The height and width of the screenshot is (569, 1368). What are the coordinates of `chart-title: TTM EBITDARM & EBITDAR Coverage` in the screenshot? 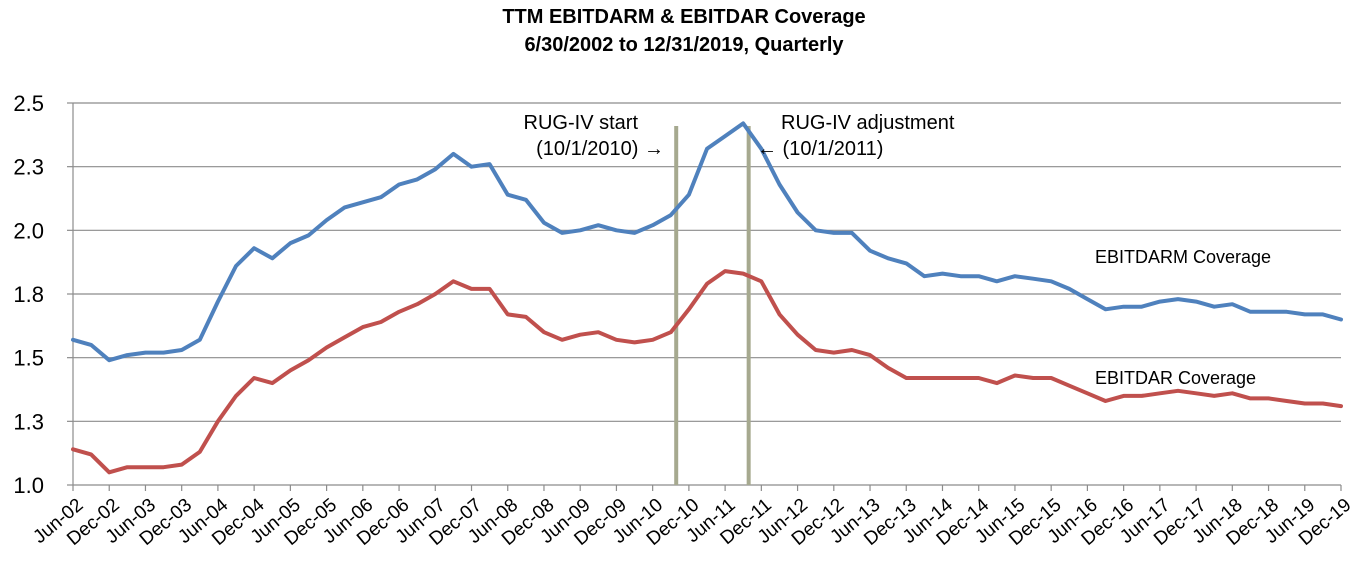 It's located at (684, 17).